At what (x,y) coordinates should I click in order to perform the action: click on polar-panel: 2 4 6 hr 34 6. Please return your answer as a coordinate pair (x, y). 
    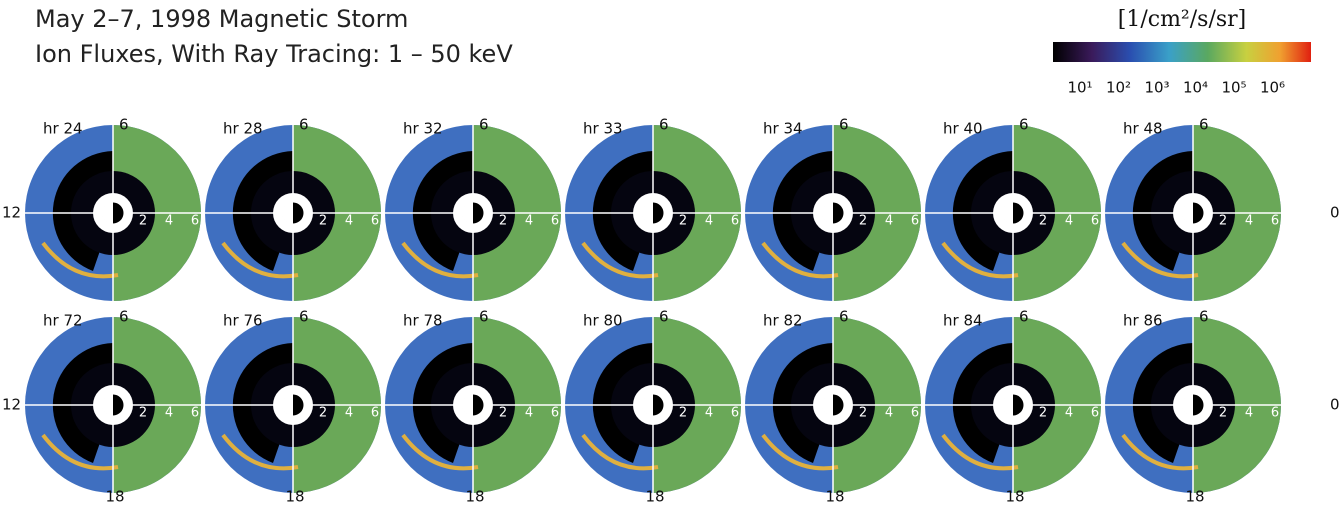
    Looking at the image, I should click on (833, 211).